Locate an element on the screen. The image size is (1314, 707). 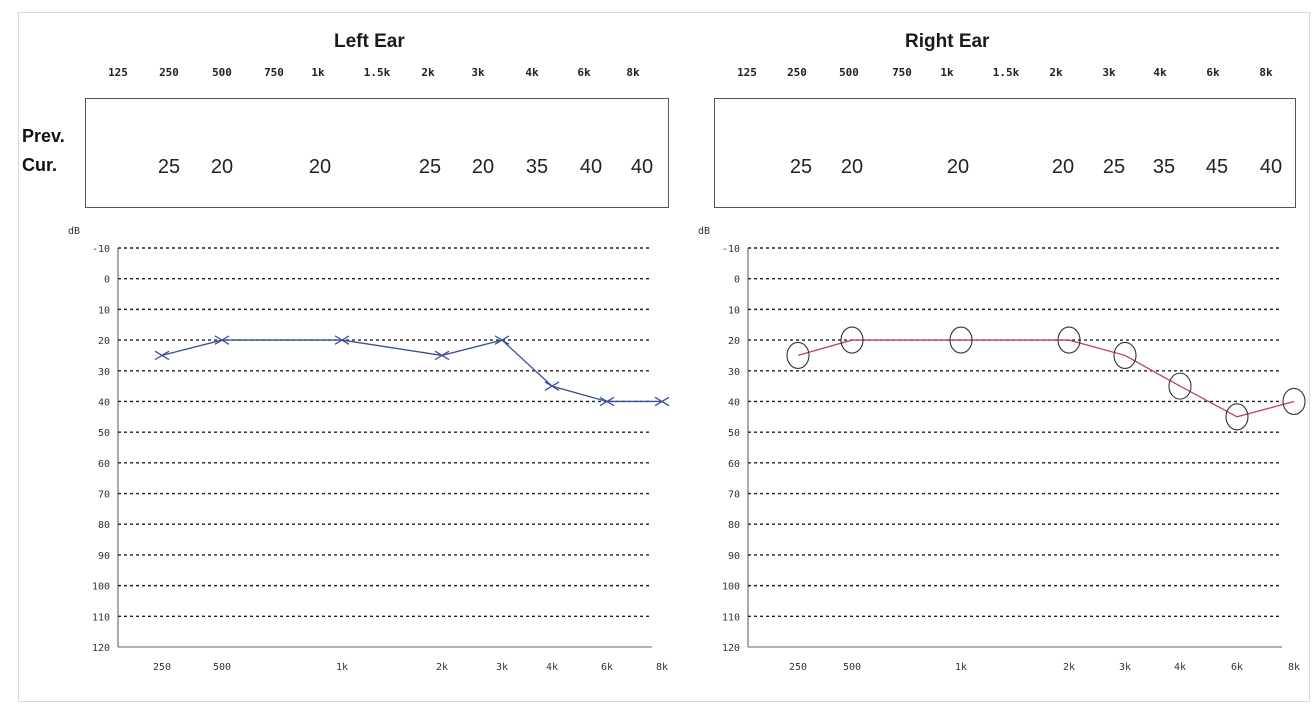
current-value-3k: 20 is located at coordinates (483, 167).